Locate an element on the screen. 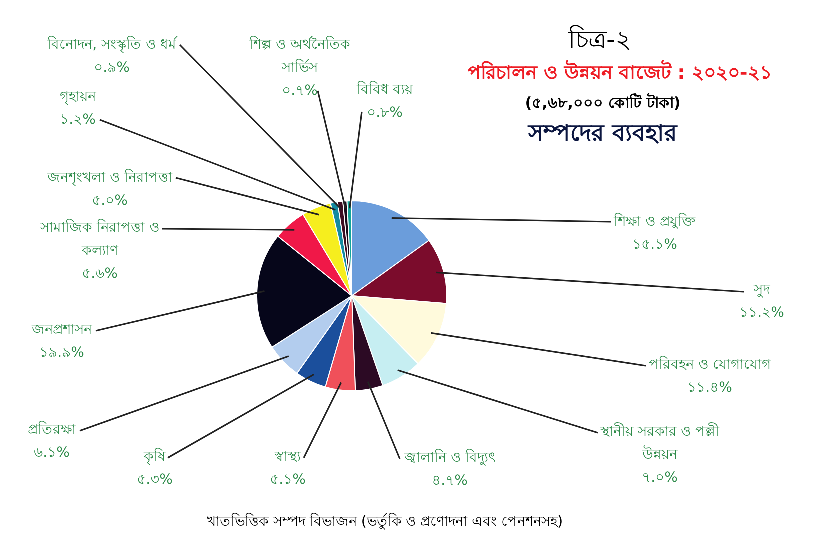  slice-label: কৃষি is located at coordinates (154, 456).